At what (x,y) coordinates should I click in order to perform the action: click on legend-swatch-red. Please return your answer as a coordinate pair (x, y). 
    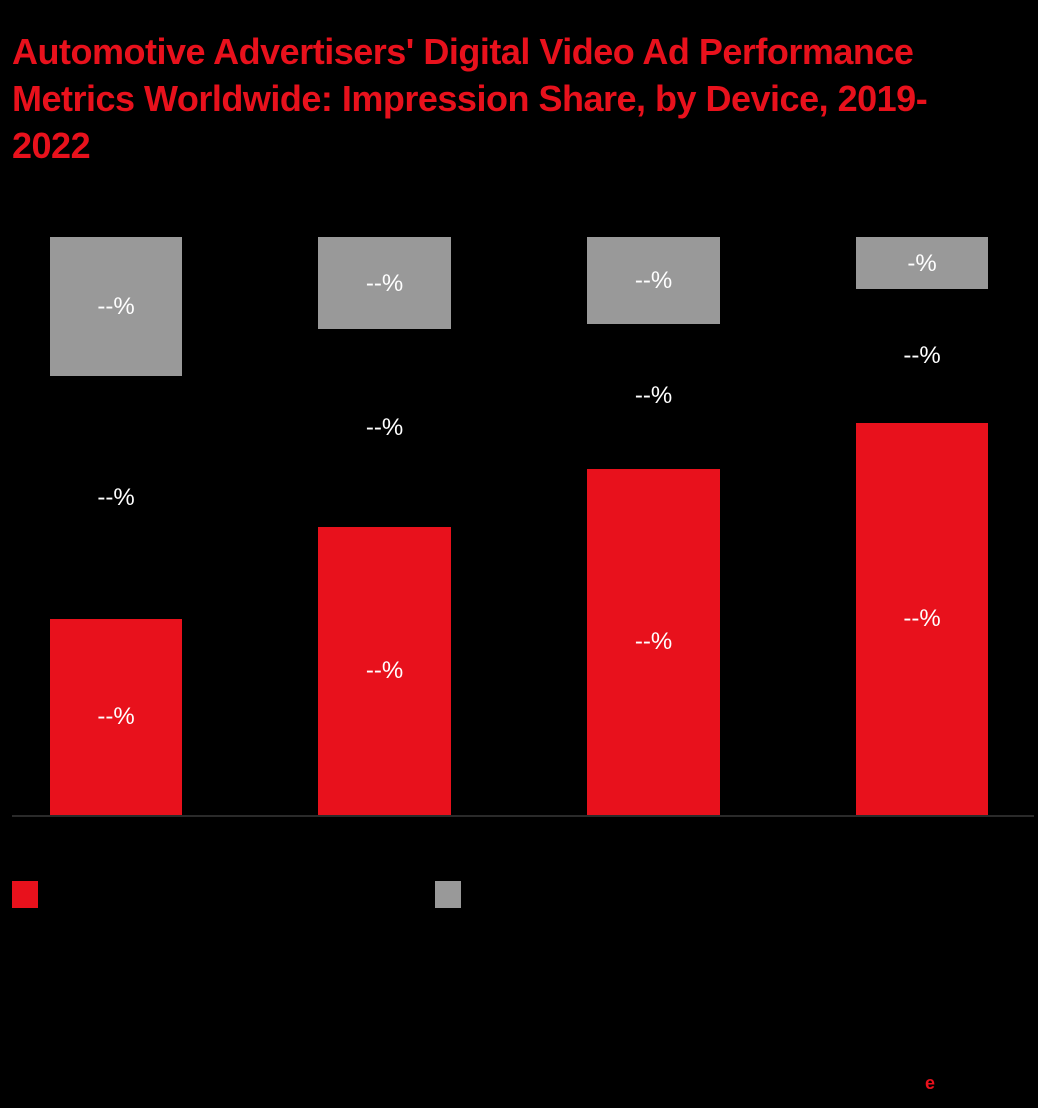
    Looking at the image, I should click on (25, 894).